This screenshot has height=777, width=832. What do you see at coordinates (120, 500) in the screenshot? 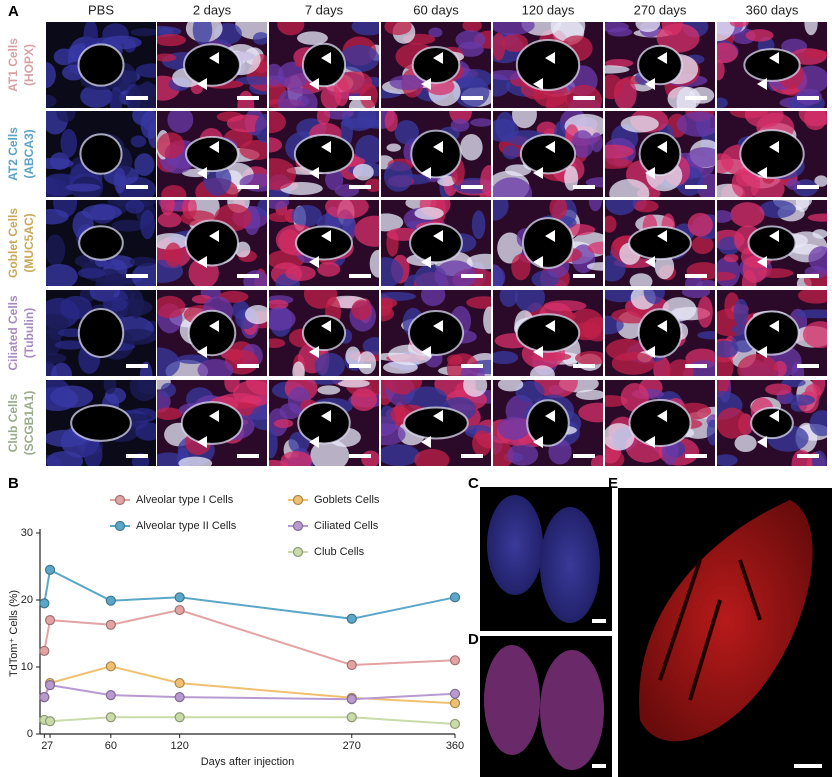
I see `legend-marker` at bounding box center [120, 500].